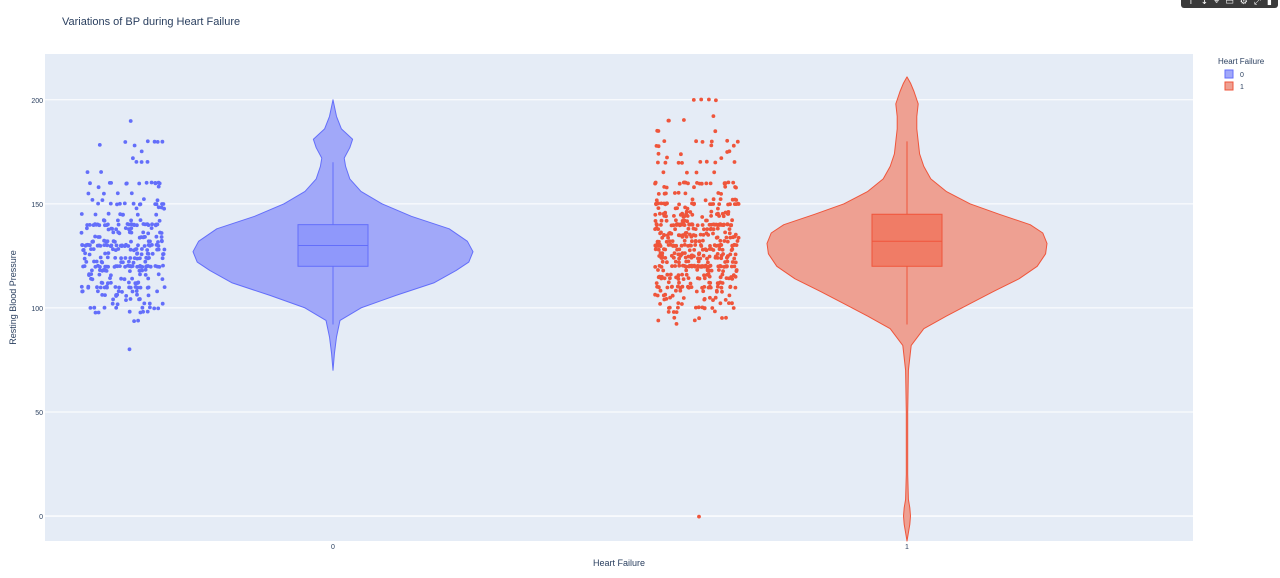 This screenshot has width=1280, height=578. Describe the element at coordinates (333, 547) in the screenshot. I see `x-tick-label: 0` at that location.